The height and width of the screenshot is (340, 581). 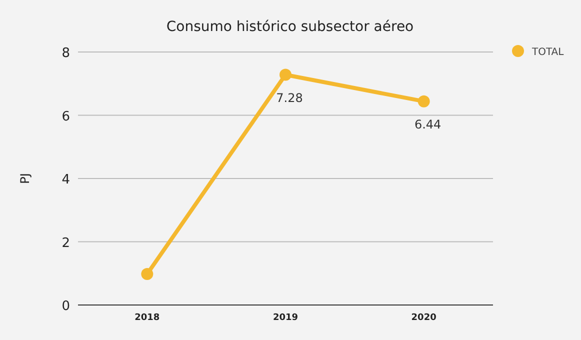 I want to click on y-tick-label: 6, so click(x=66, y=116).